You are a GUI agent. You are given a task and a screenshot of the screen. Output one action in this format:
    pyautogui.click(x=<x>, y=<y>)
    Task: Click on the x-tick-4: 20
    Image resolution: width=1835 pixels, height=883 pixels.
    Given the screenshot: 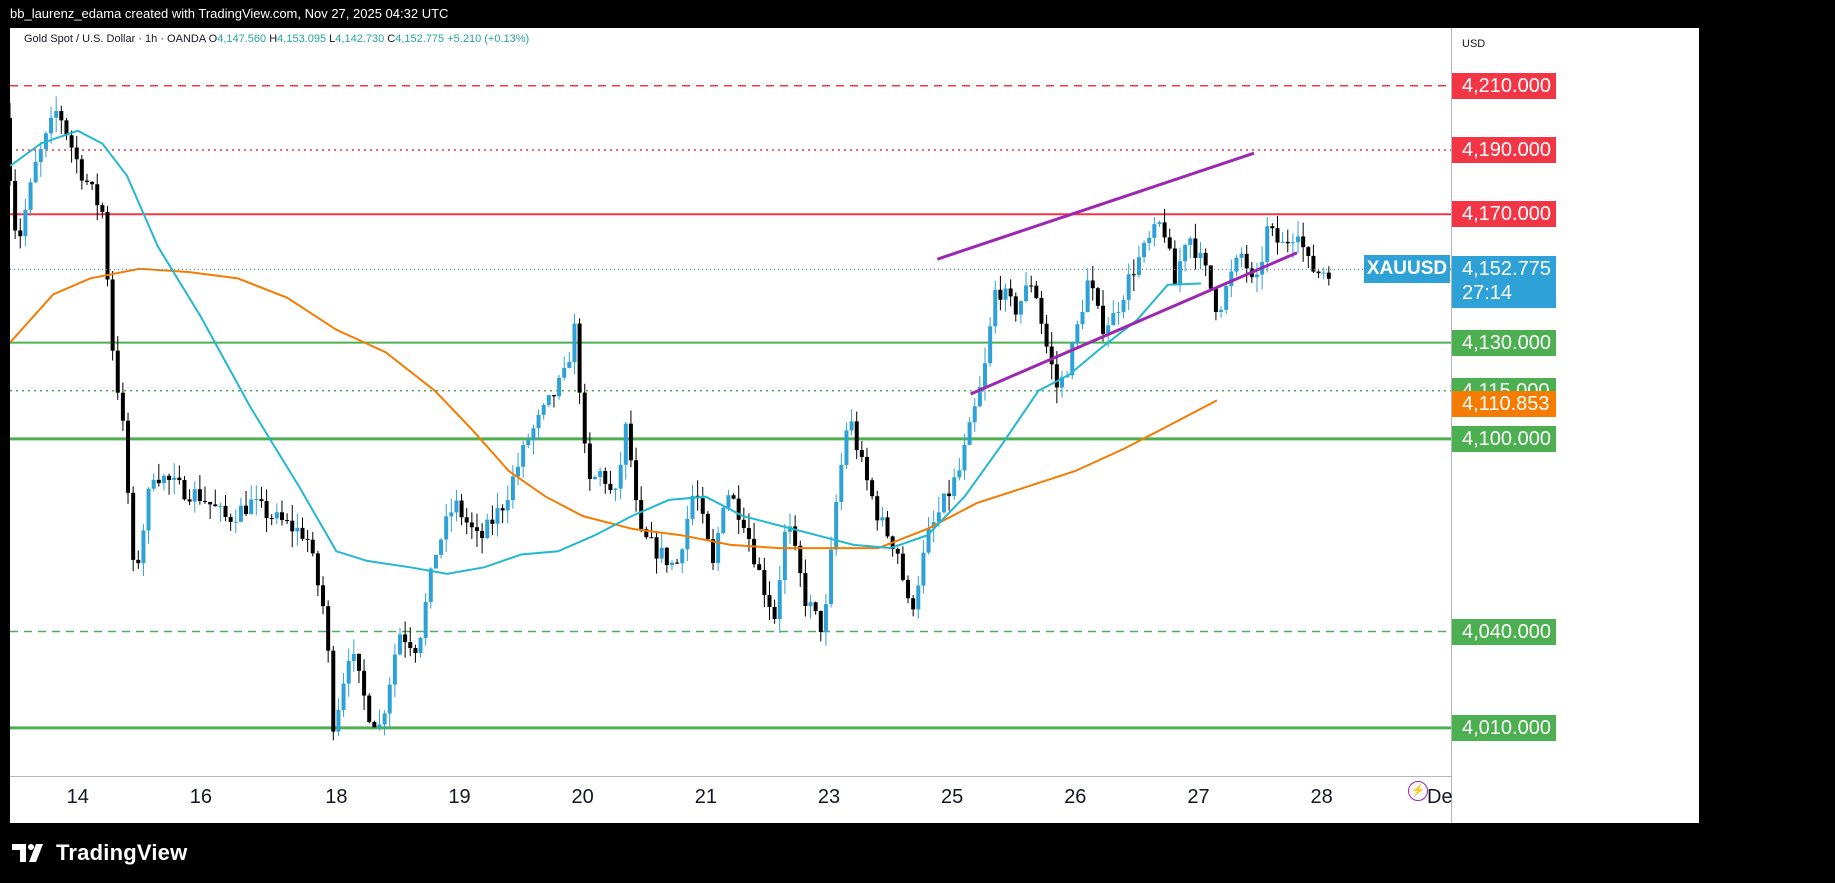 What is the action you would take?
    pyautogui.click(x=583, y=797)
    